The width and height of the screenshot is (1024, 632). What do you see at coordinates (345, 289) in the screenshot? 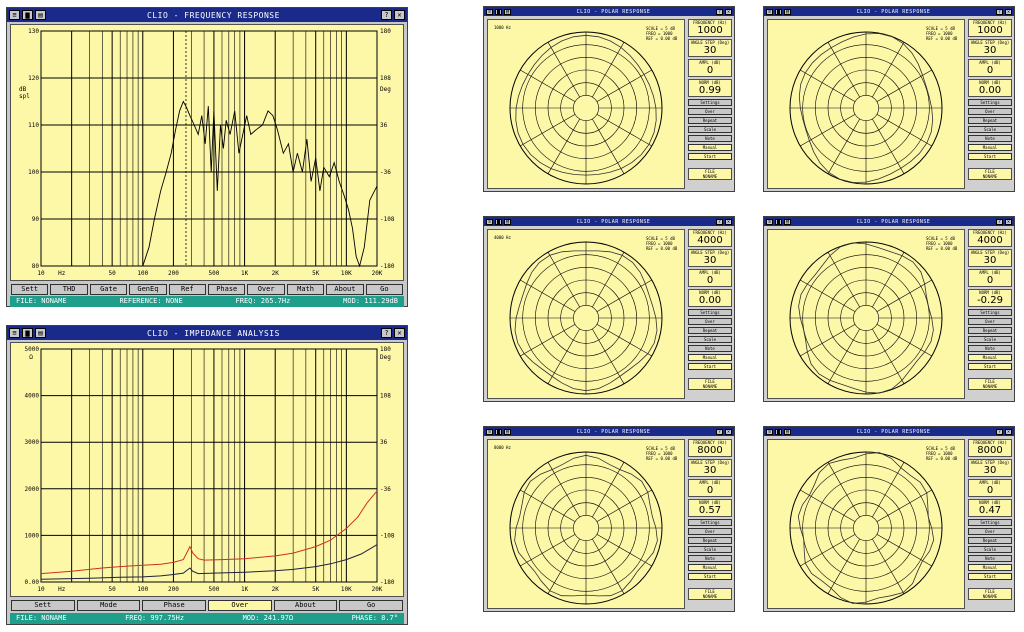
I see `freq-about-button: About` at bounding box center [345, 289].